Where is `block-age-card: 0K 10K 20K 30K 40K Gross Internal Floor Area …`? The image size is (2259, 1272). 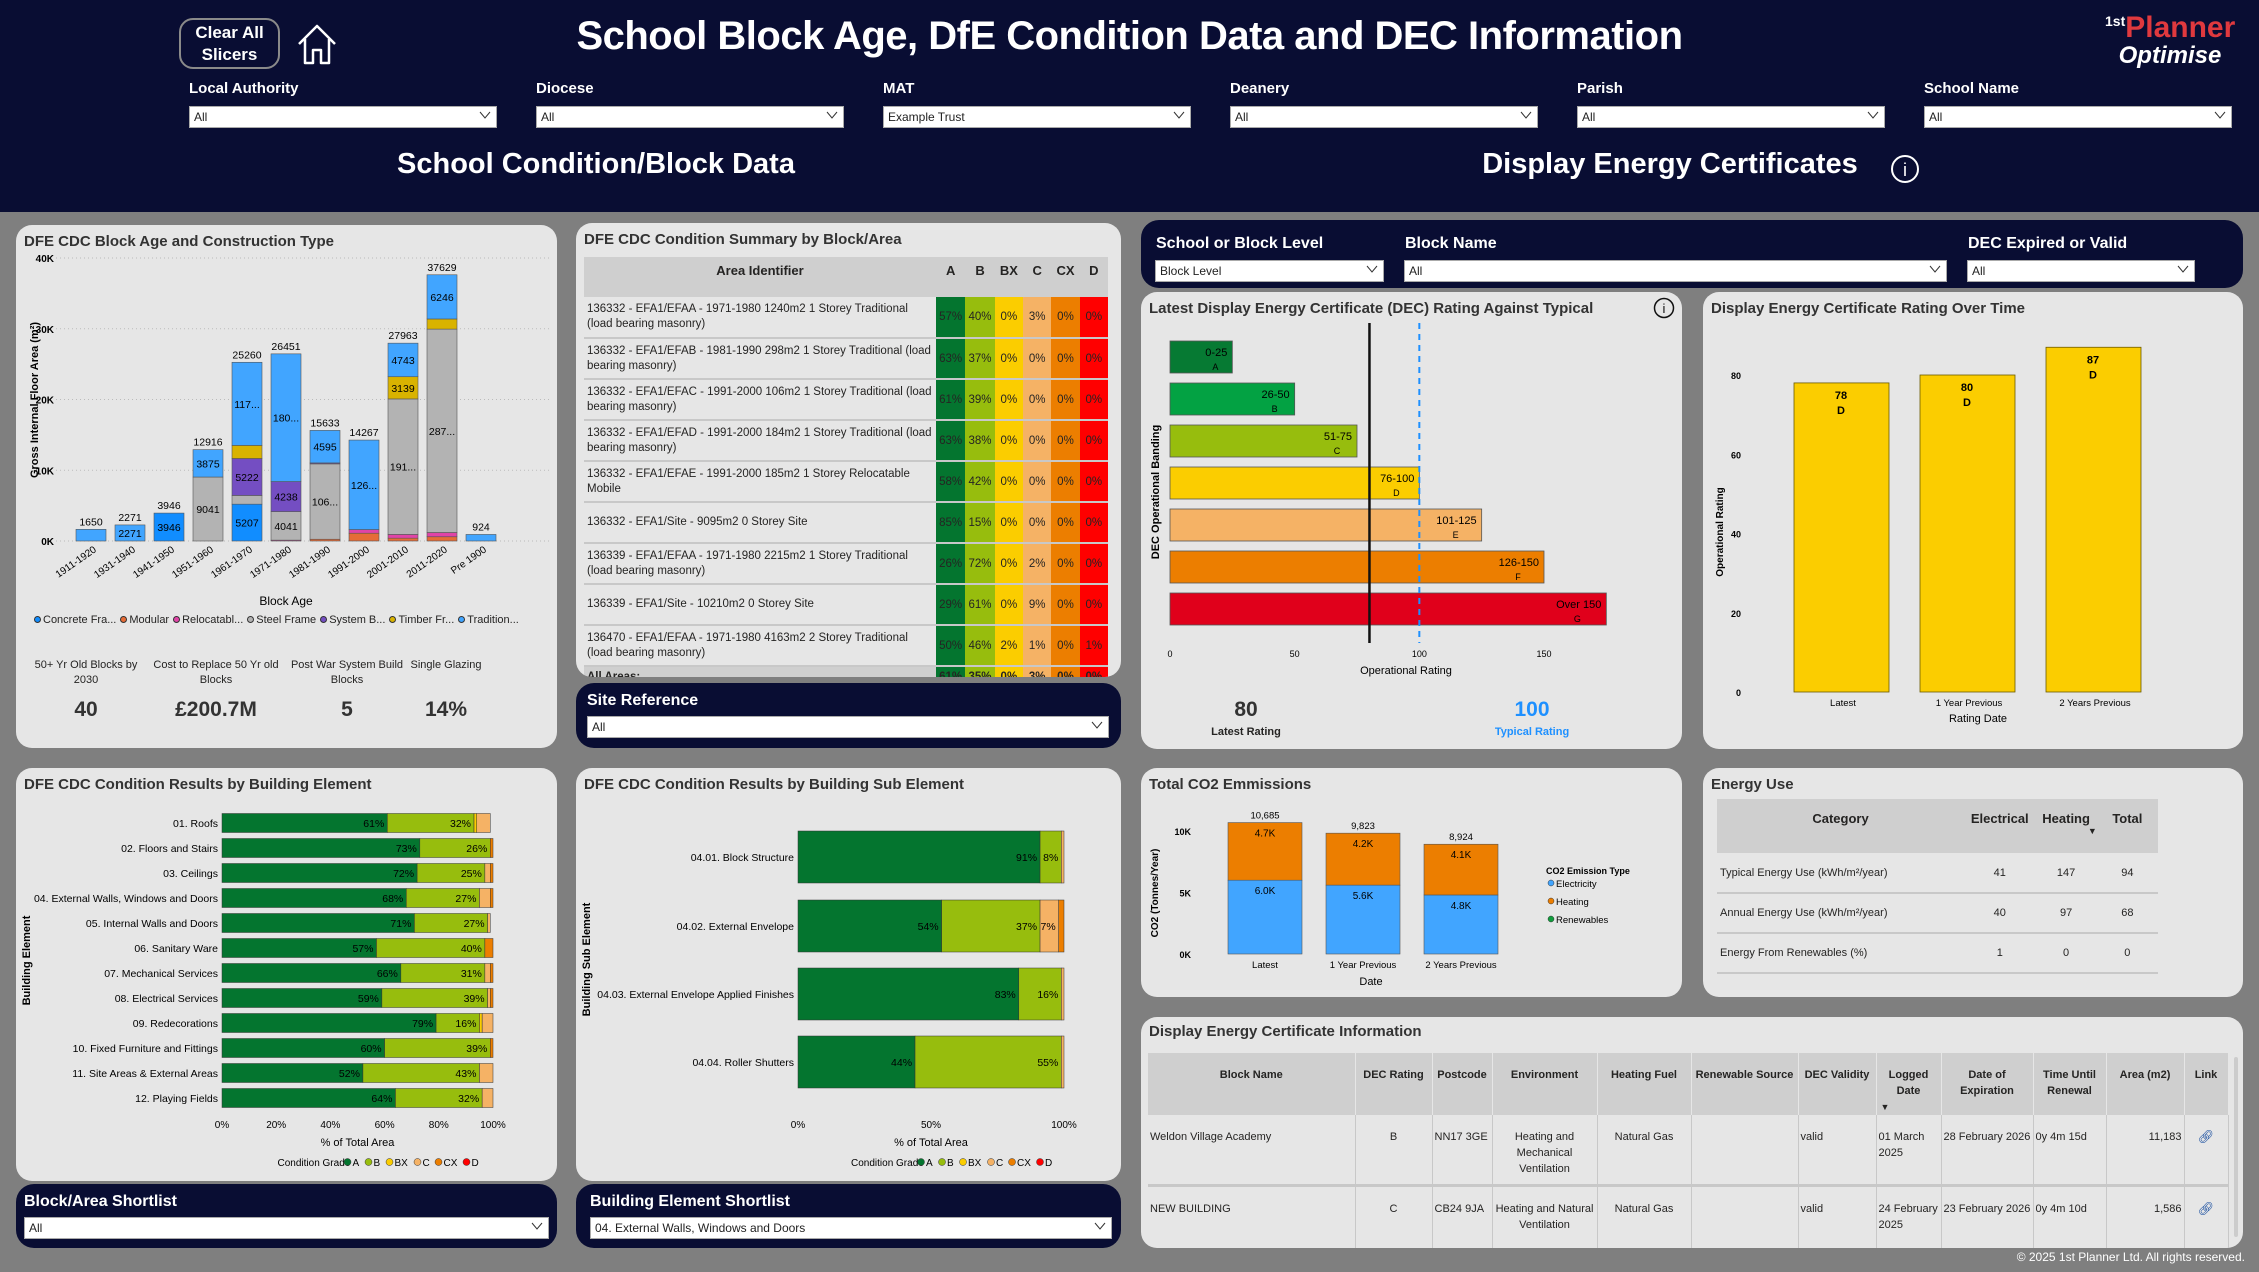 block-age-card: 0K 10K 20K 30K 40K Gross Internal Floor Area … is located at coordinates (286, 486).